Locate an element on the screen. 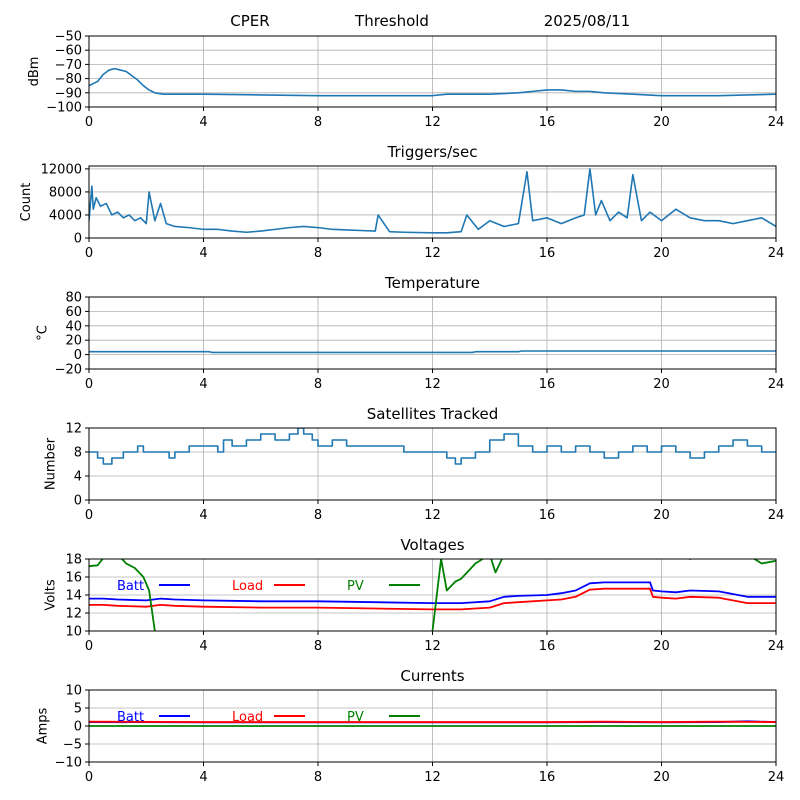  series-group-rssi is located at coordinates (432, 82).